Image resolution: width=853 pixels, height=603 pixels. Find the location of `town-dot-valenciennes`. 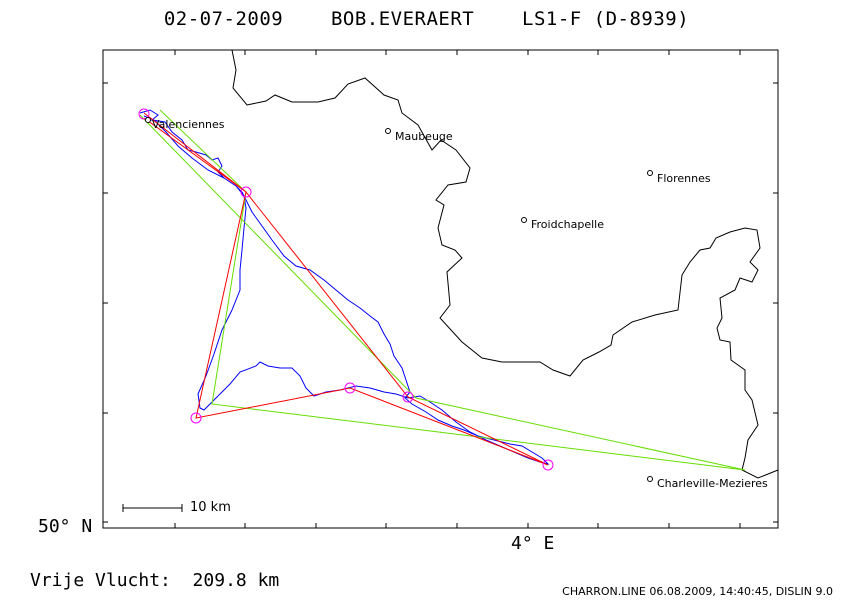

town-dot-valenciennes is located at coordinates (148, 120).